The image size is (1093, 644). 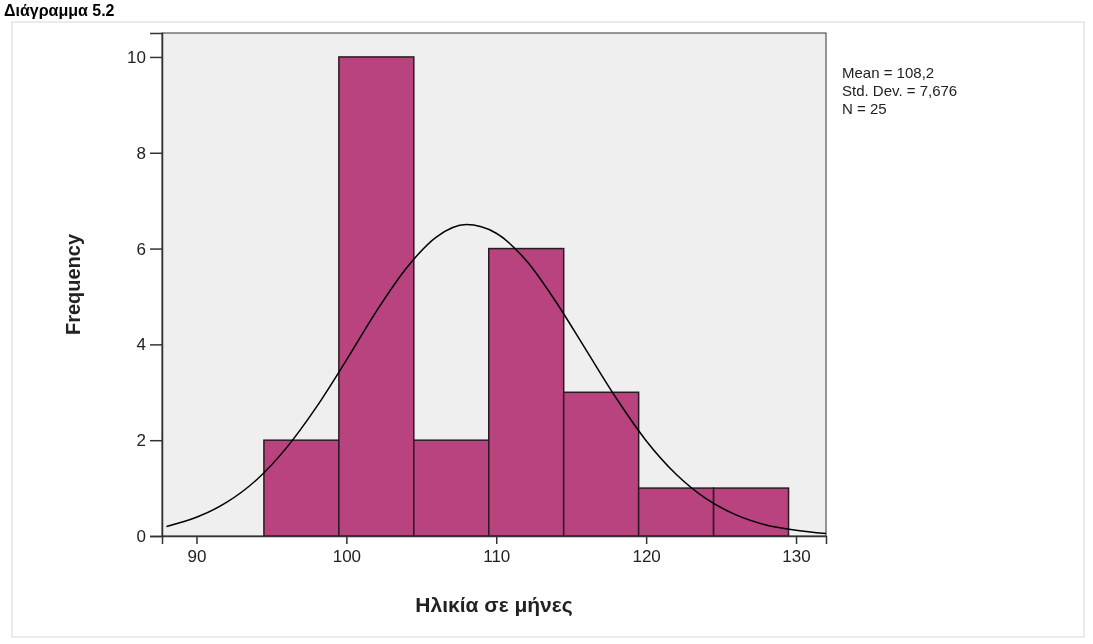 I want to click on y-tick-label: 6, so click(x=141, y=249).